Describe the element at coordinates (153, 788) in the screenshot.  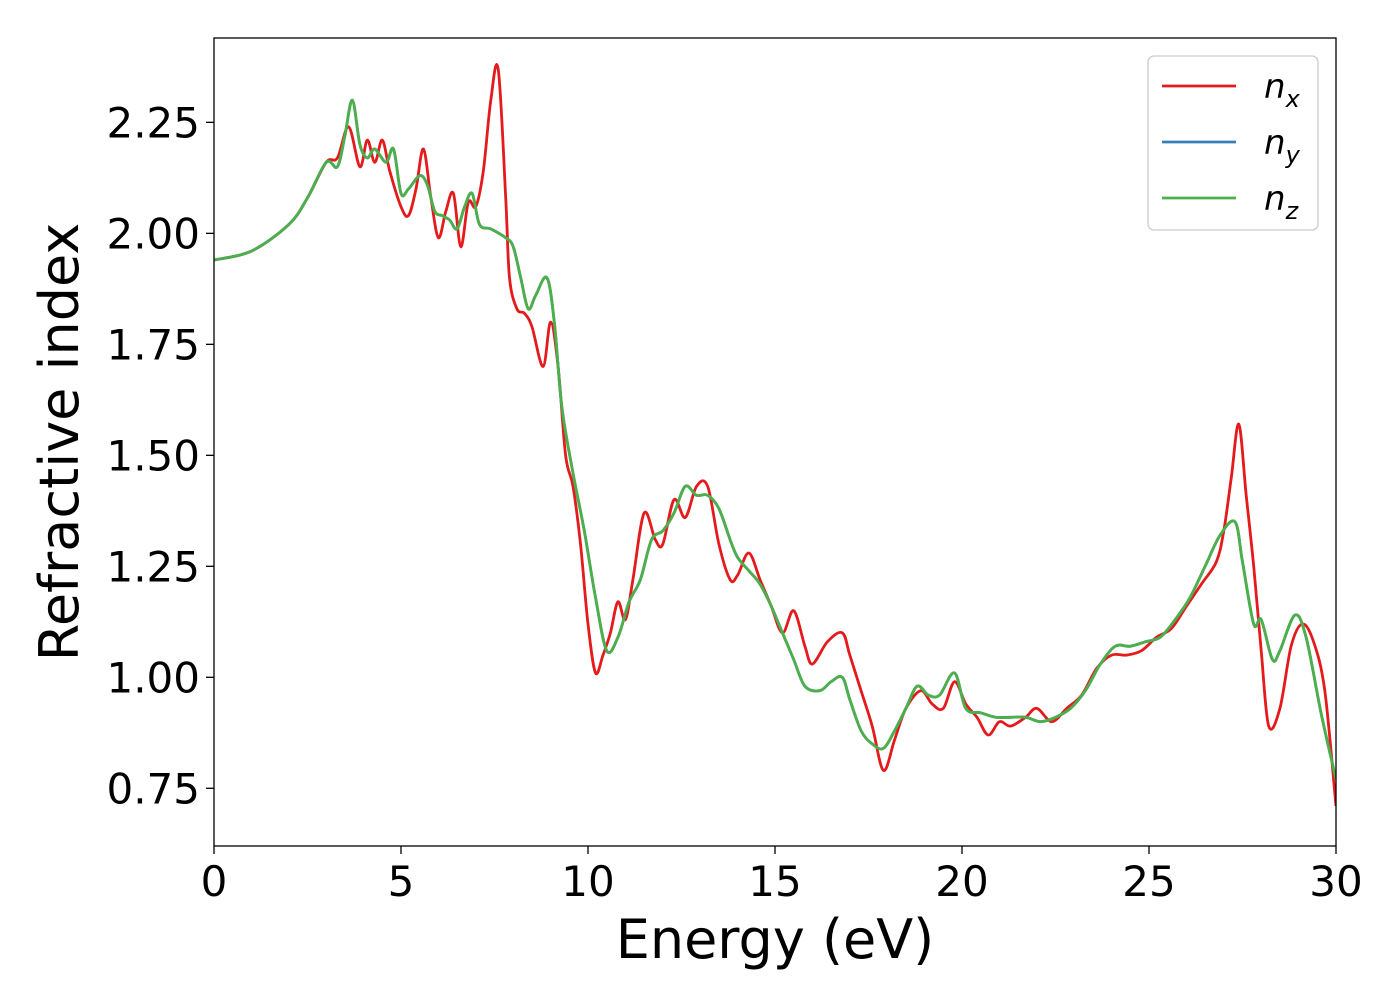
I see `y-tick-label: 0.75` at that location.